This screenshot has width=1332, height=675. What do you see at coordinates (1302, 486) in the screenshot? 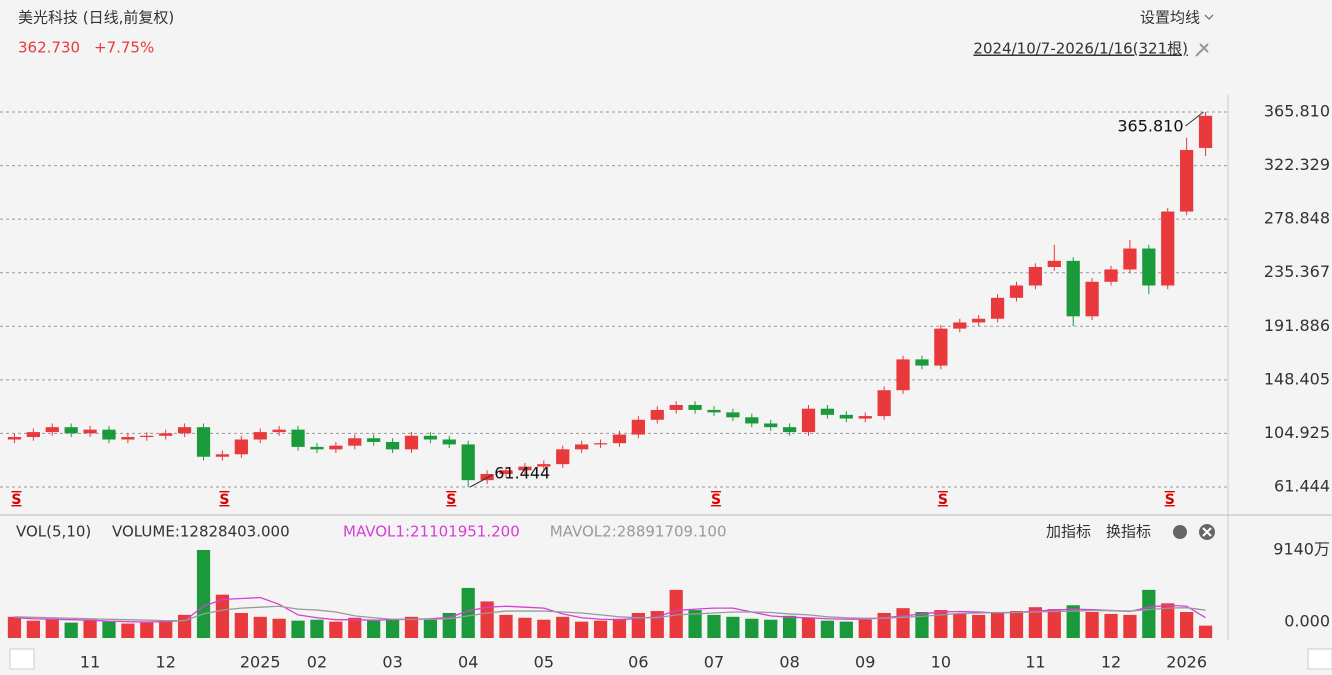
I see `y-tick-label: 61.444` at bounding box center [1302, 486].